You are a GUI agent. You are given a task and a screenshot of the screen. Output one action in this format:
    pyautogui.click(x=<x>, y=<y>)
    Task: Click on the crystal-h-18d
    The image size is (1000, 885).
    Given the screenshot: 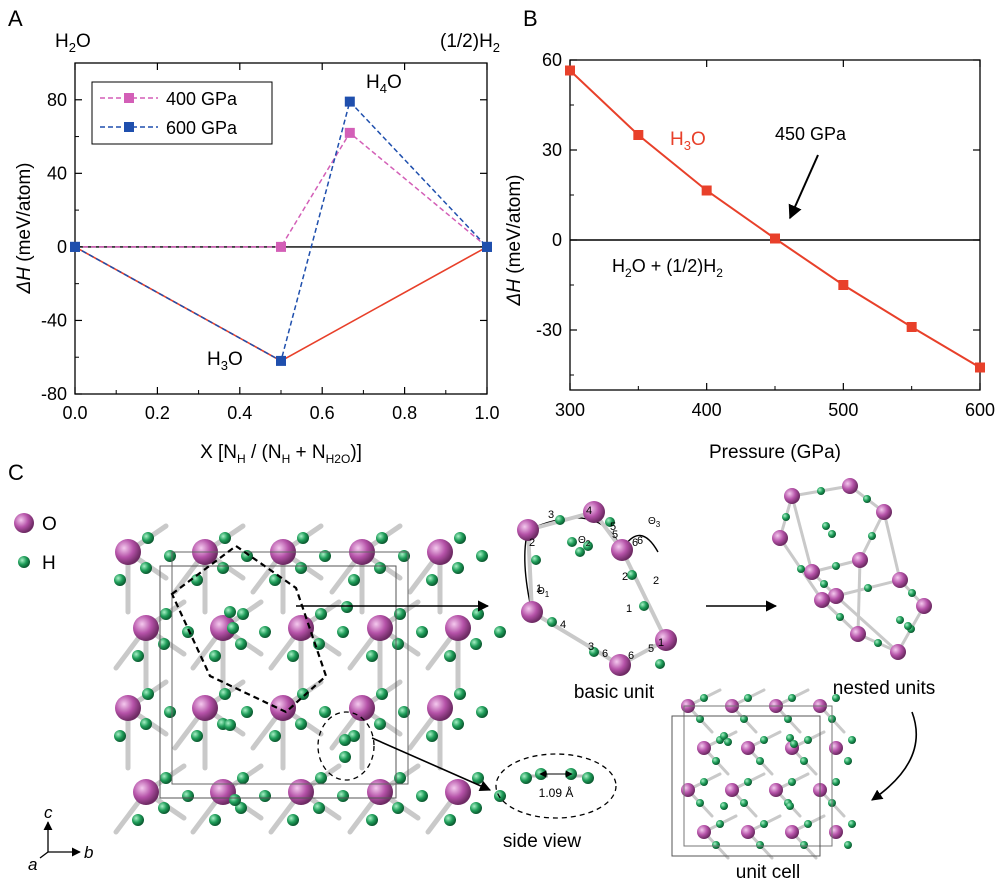 What is the action you would take?
    pyautogui.click(x=422, y=796)
    